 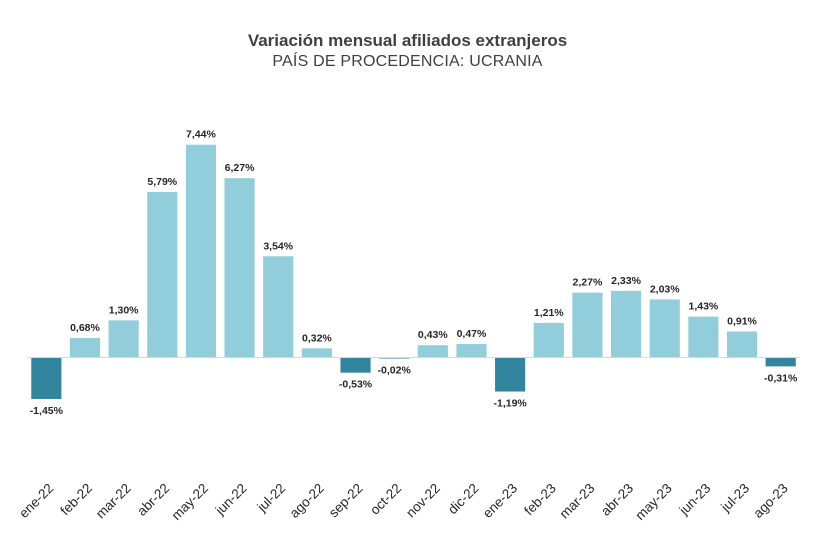 I want to click on data-label-ene-22: -1,45%, so click(x=47, y=411).